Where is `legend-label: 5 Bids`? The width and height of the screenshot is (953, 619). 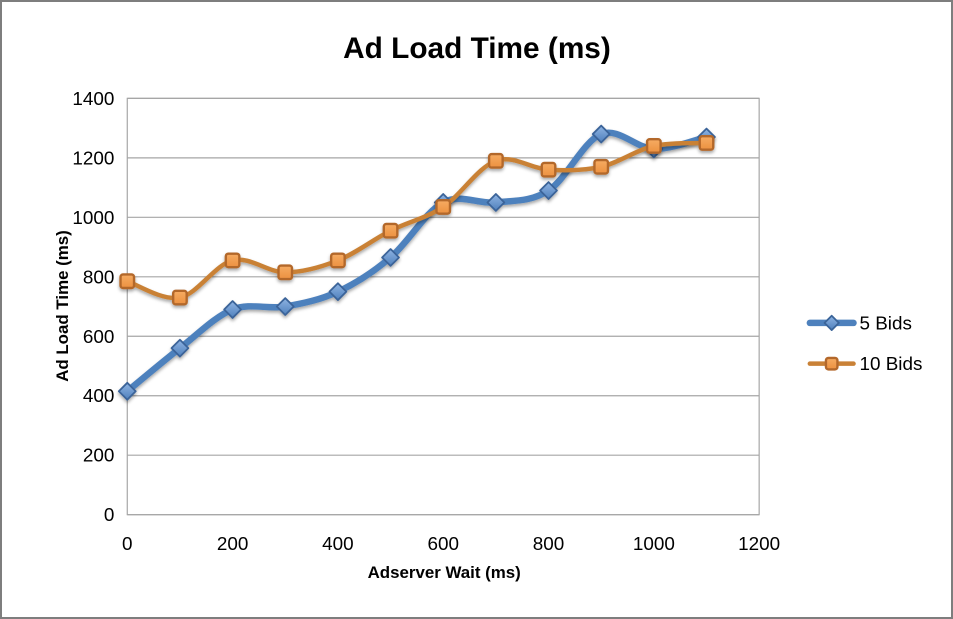 legend-label: 5 Bids is located at coordinates (886, 322).